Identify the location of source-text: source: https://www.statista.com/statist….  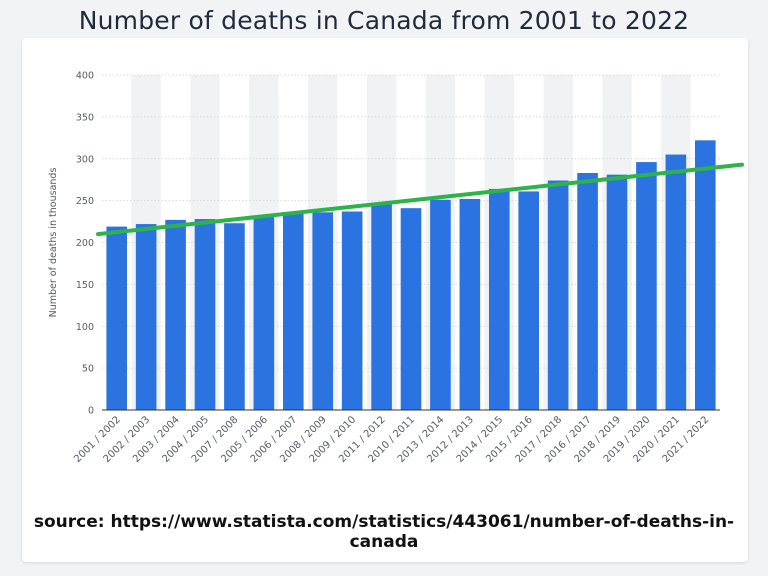
(384, 532).